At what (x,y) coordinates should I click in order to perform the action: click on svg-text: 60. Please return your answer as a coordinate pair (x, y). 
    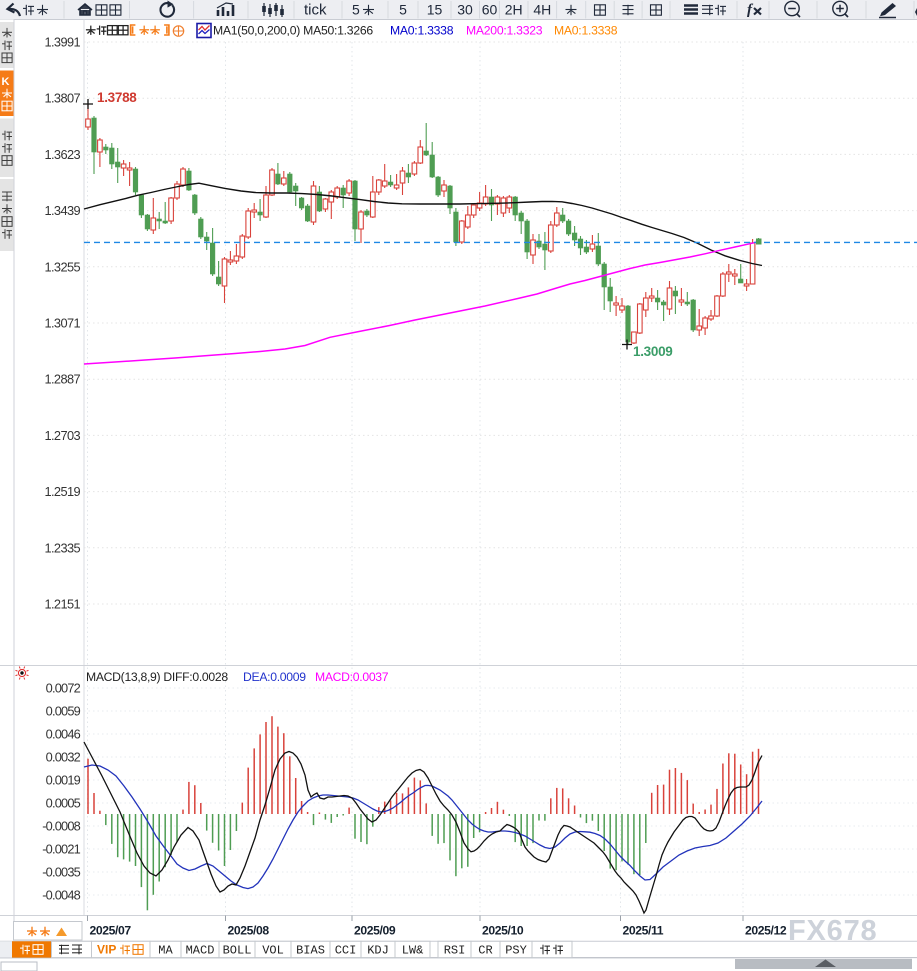
    Looking at the image, I should click on (490, 10).